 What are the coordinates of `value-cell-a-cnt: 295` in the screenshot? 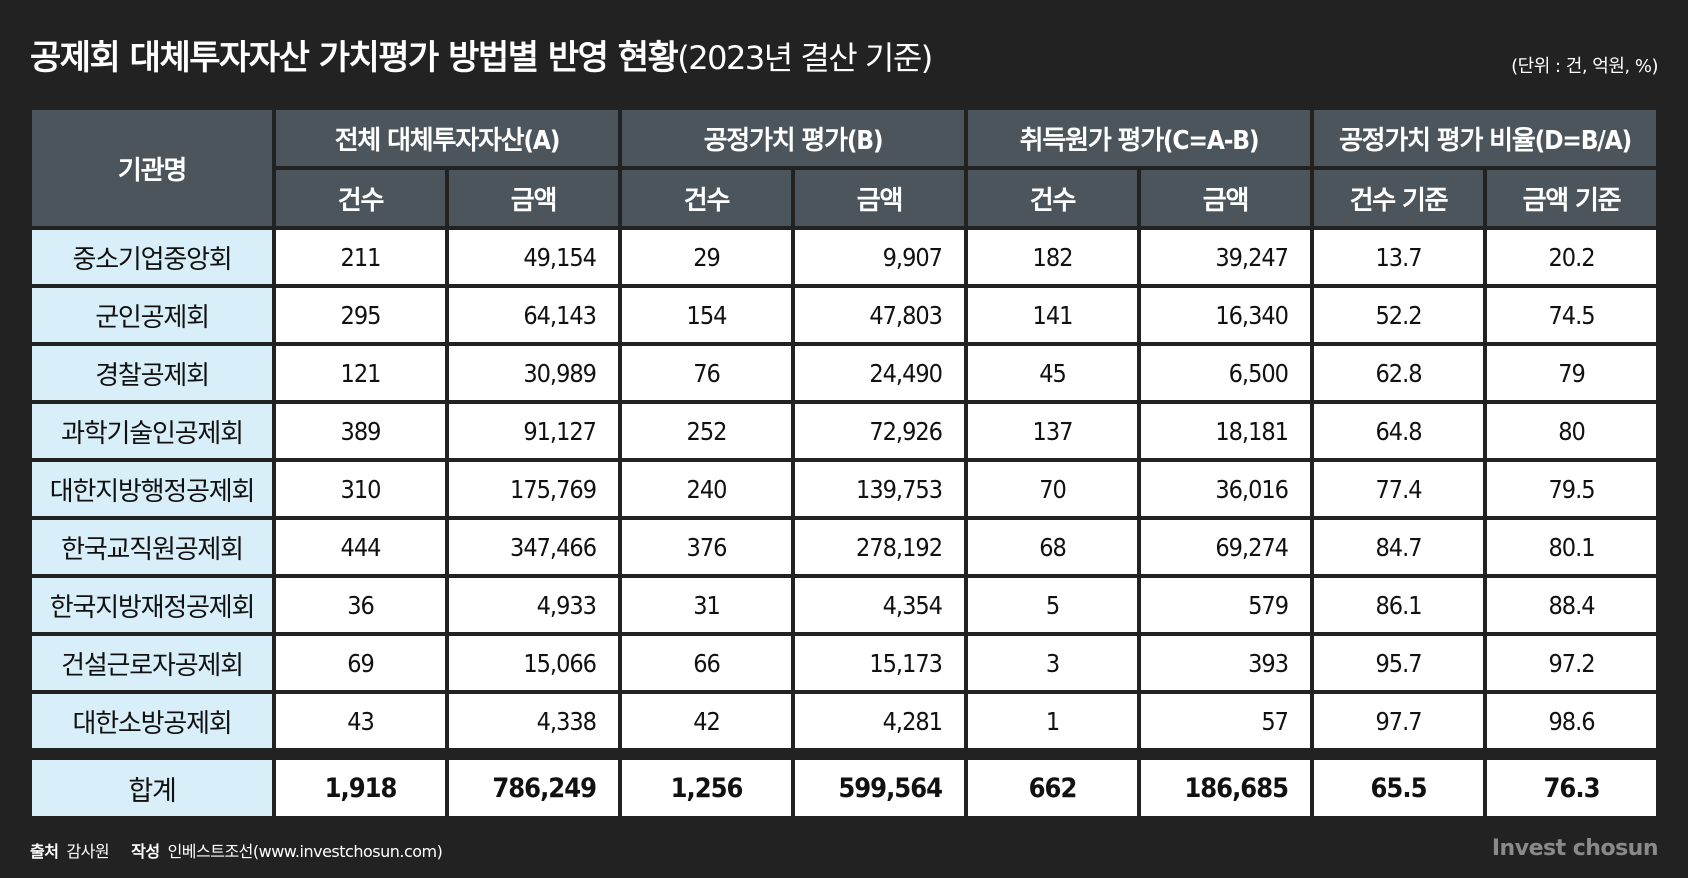 It's located at (360, 315).